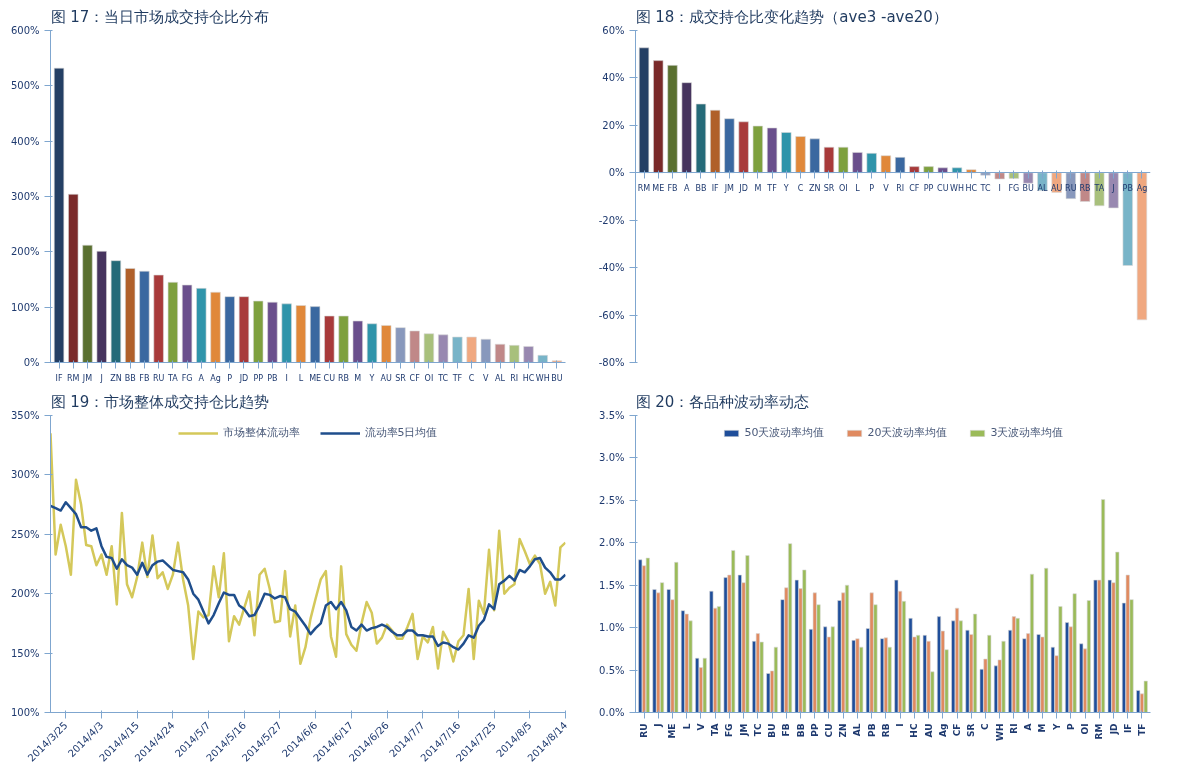  Describe the element at coordinates (791, 16) in the screenshot. I see `chart-title: 图 18：成交持仓比变化趋势（ave3 -ave20）` at that location.